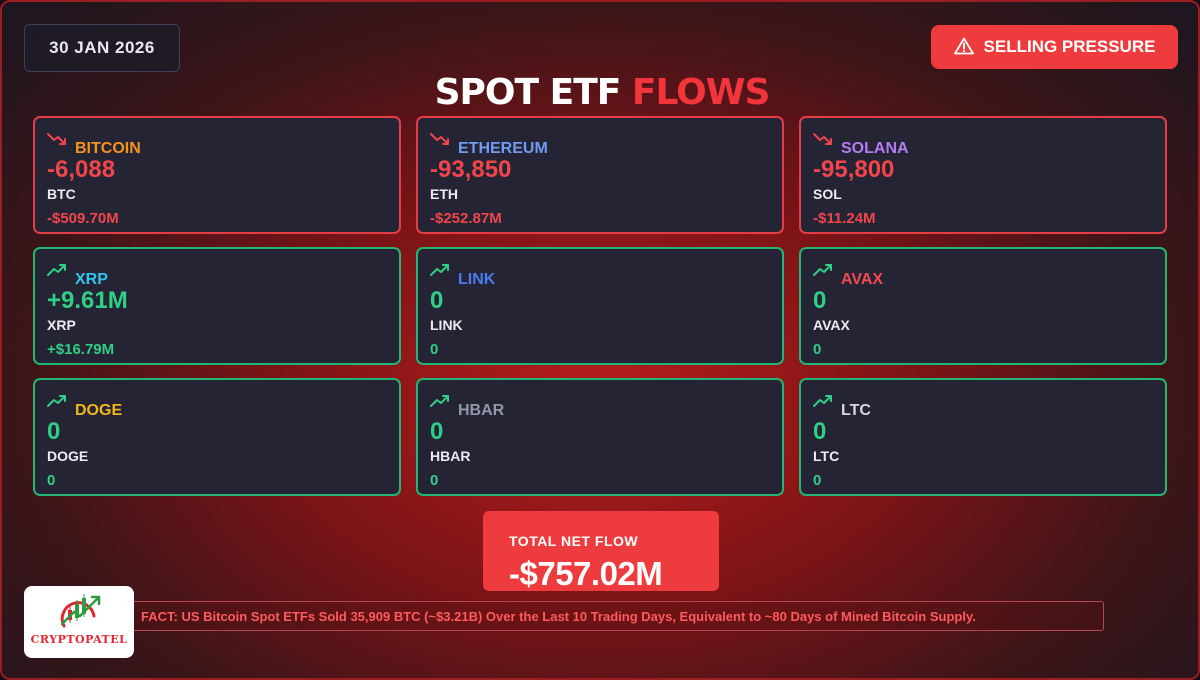 Image resolution: width=1200 pixels, height=680 pixels. I want to click on candlestick-chart-logo-icon, so click(80, 611).